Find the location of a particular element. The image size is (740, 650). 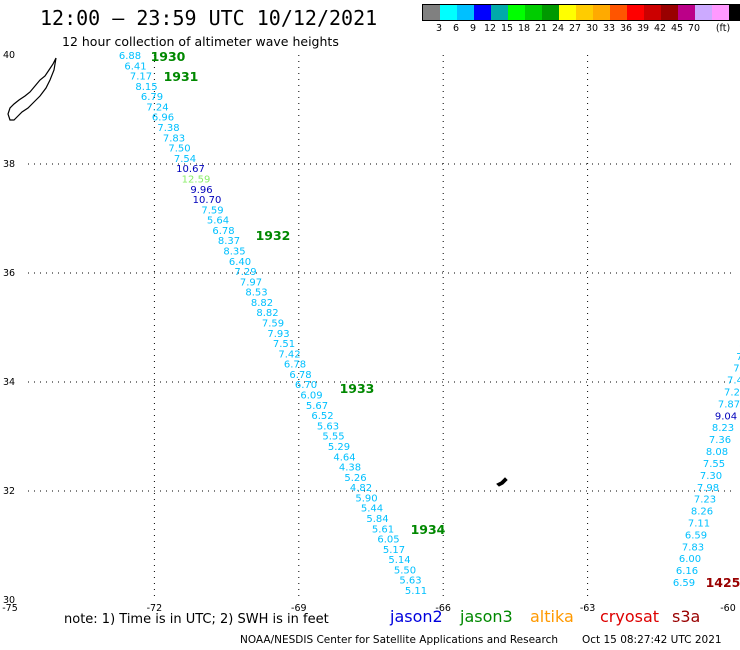

wave-height-label: 5.17 is located at coordinates (394, 550).